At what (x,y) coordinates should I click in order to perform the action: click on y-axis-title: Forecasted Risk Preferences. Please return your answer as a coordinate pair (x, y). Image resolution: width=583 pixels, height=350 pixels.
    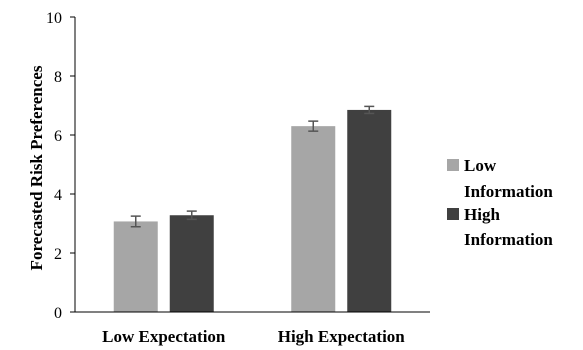
    Looking at the image, I should click on (36, 167).